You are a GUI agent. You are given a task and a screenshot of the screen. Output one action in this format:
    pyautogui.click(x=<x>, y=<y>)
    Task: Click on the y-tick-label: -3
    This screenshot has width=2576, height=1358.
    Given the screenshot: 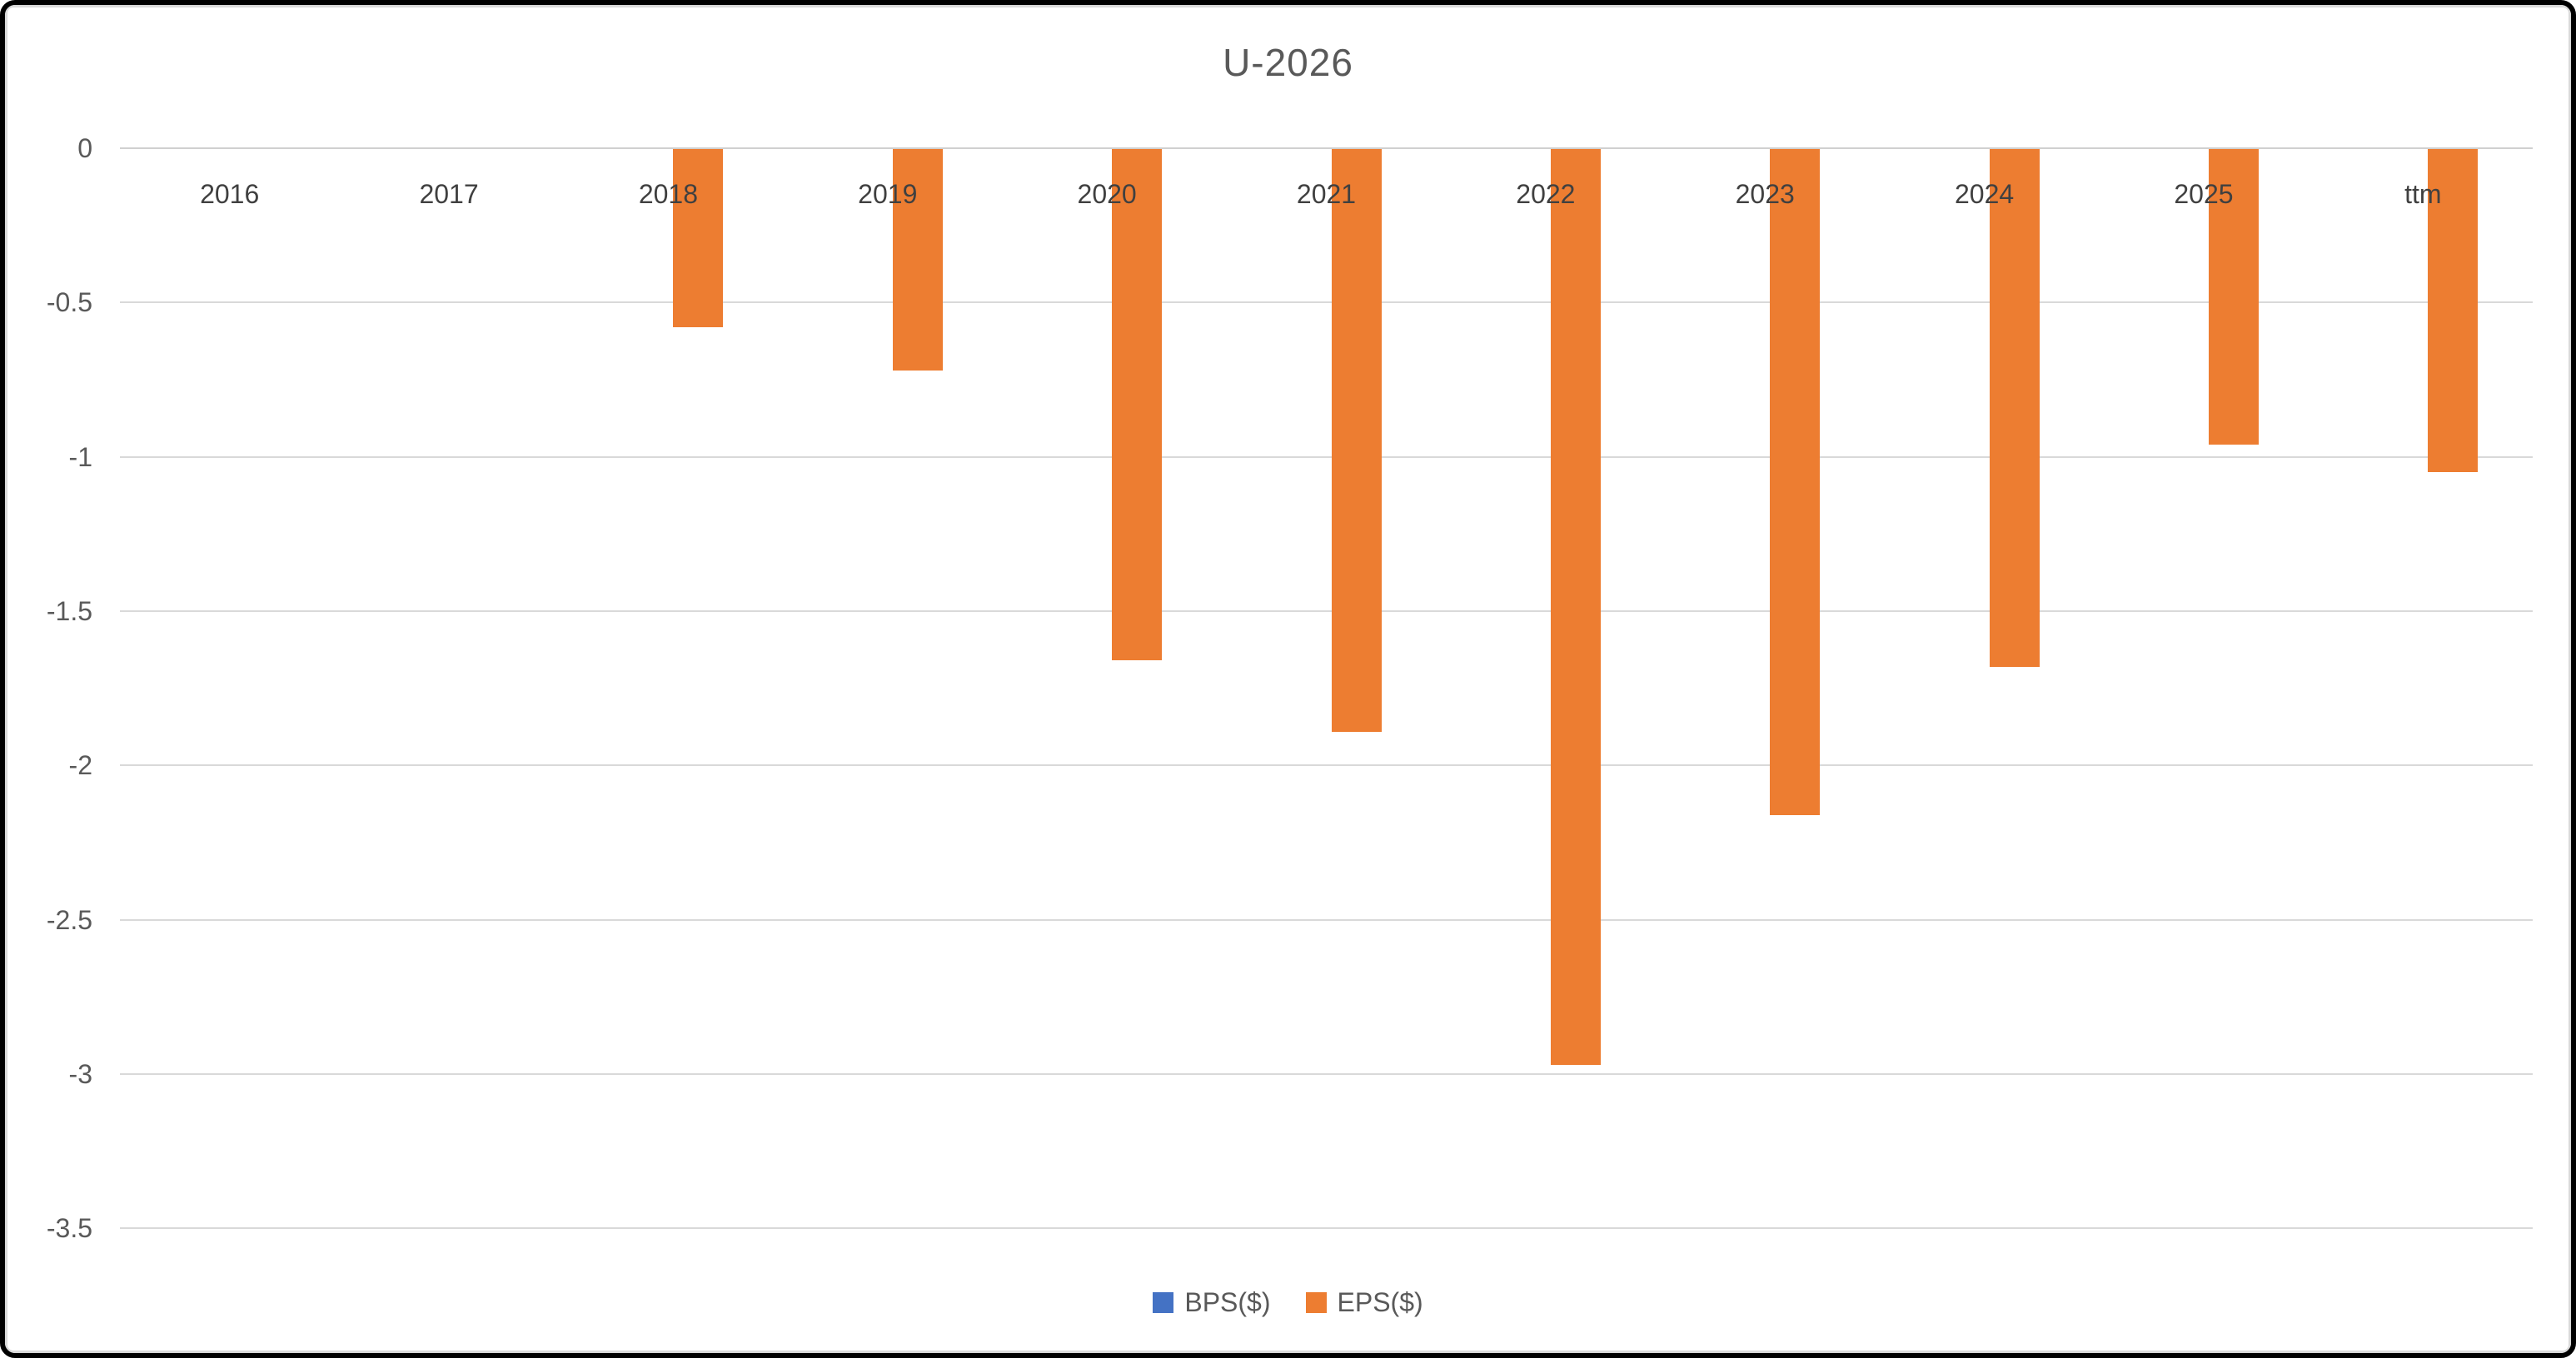 What is the action you would take?
    pyautogui.click(x=80, y=1074)
    